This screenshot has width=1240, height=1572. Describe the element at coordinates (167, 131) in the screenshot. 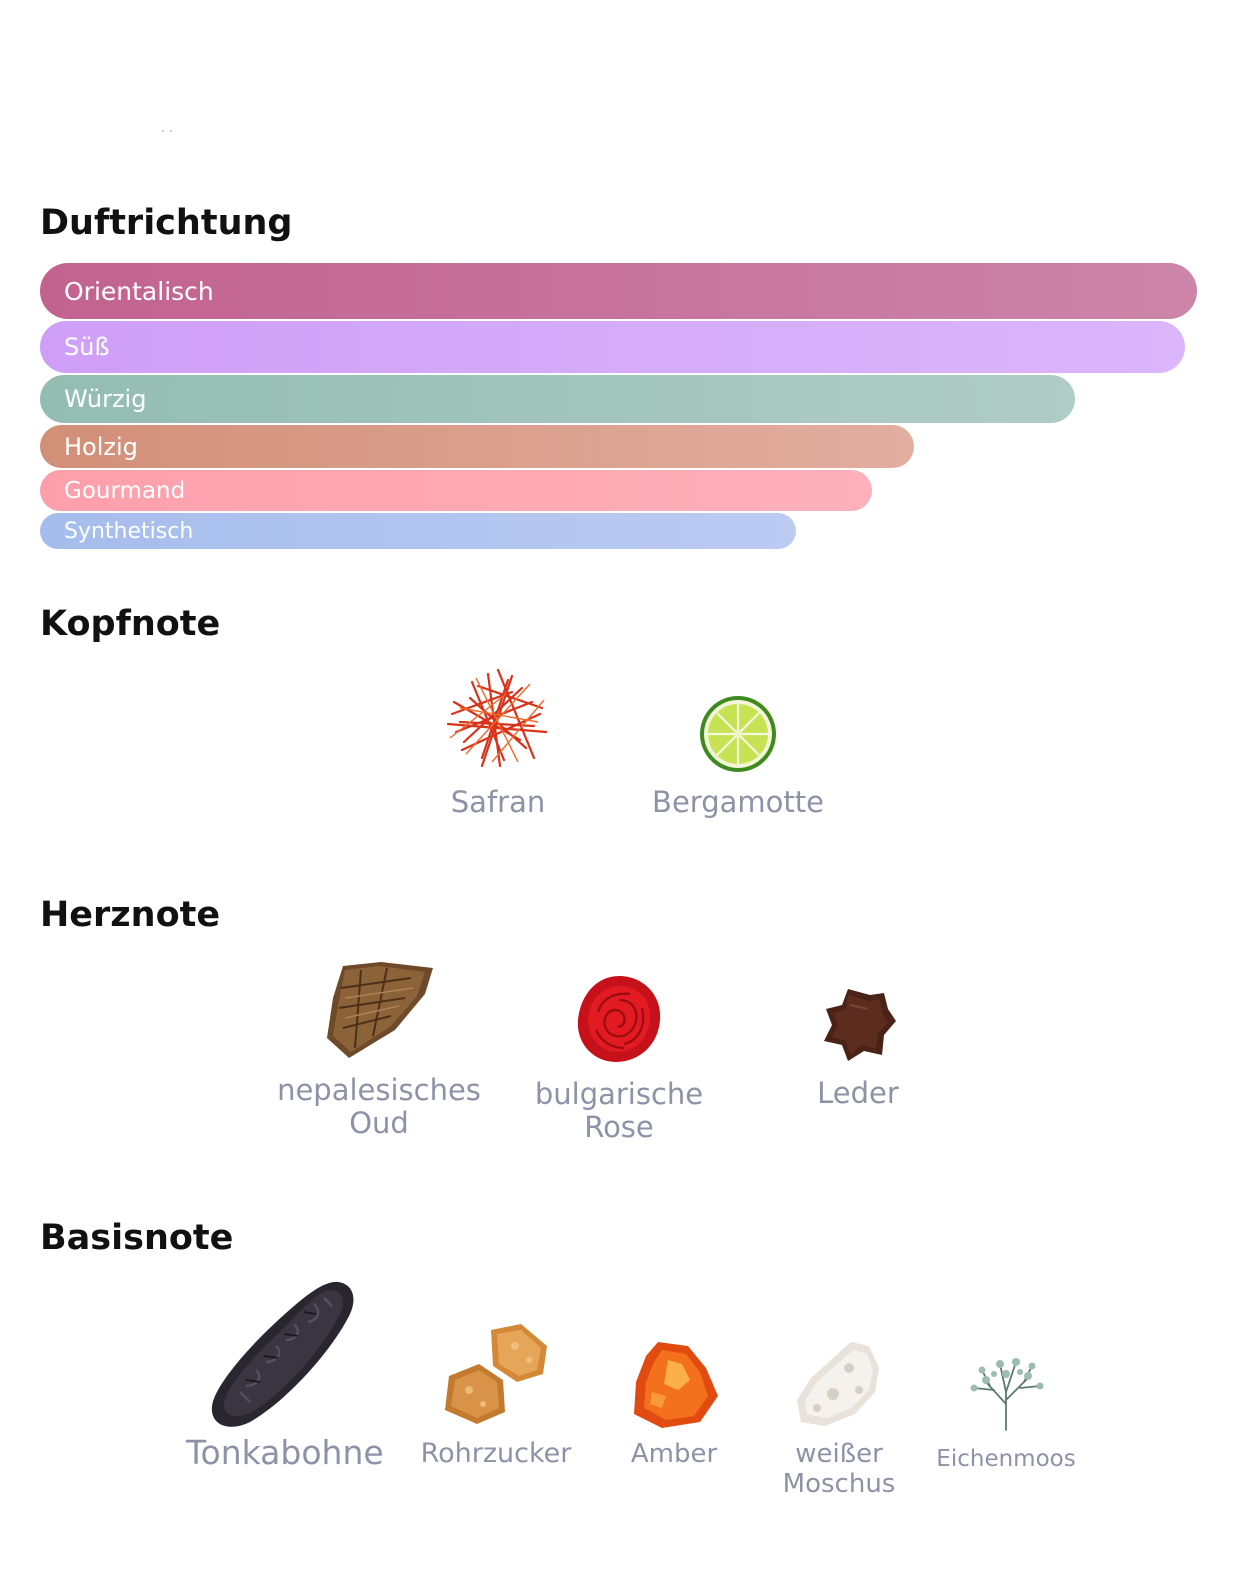

I see `decorative-dots` at that location.